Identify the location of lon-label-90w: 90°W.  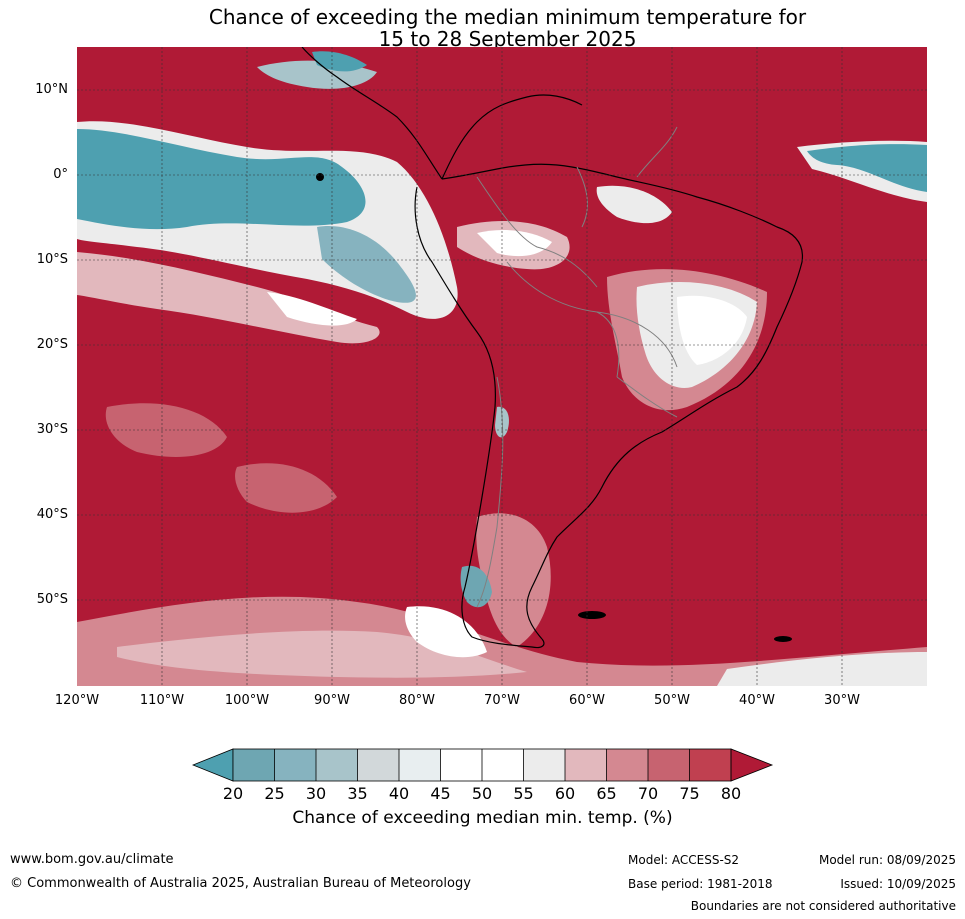
(332, 700).